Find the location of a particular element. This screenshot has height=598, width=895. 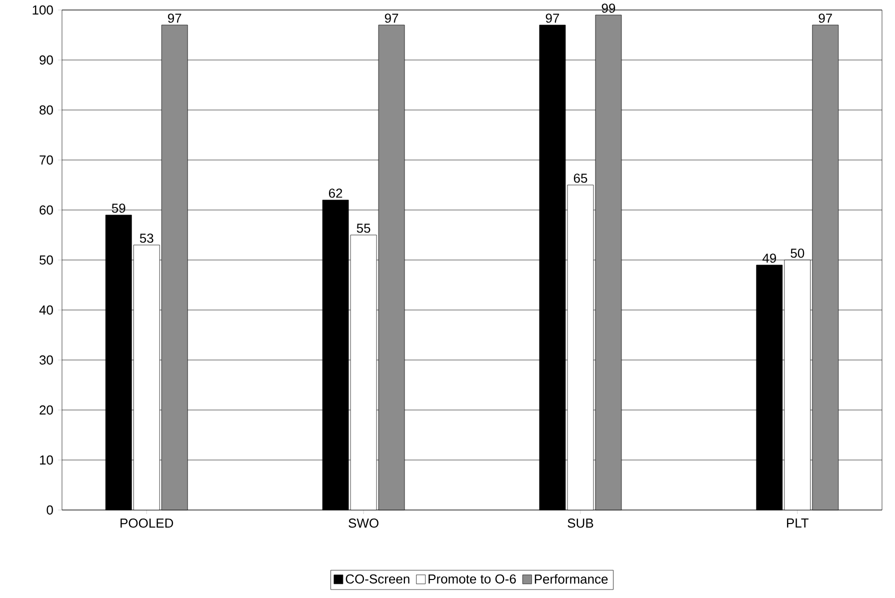

legend-label: Promote to O-6 is located at coordinates (472, 579).